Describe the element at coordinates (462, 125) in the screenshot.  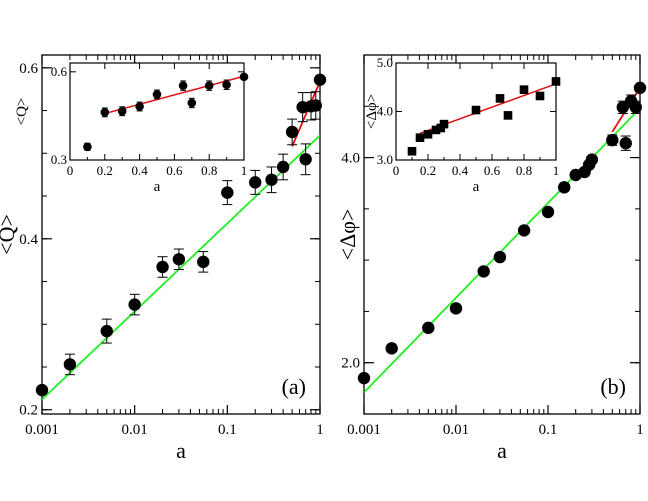
I see `inset-b: 0 0.2 0.4 0.6 0.8 1 3.0 4.0 5.0 a <Δφ>` at that location.